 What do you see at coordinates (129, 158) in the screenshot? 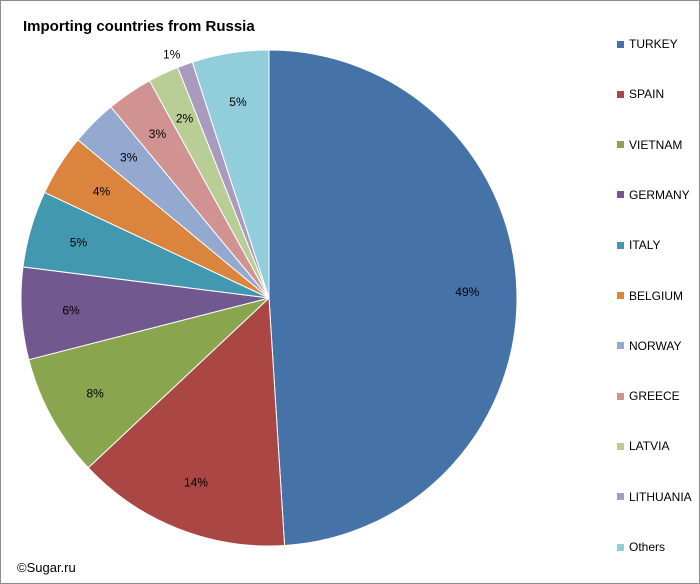
I see `slice-label-norway: 3%` at bounding box center [129, 158].